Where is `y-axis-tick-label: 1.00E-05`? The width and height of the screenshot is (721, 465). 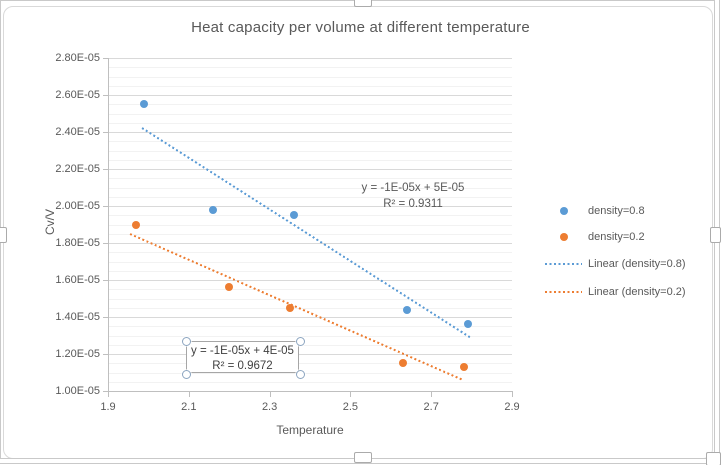
y-axis-tick-label: 1.00E-05 is located at coordinates (77, 391).